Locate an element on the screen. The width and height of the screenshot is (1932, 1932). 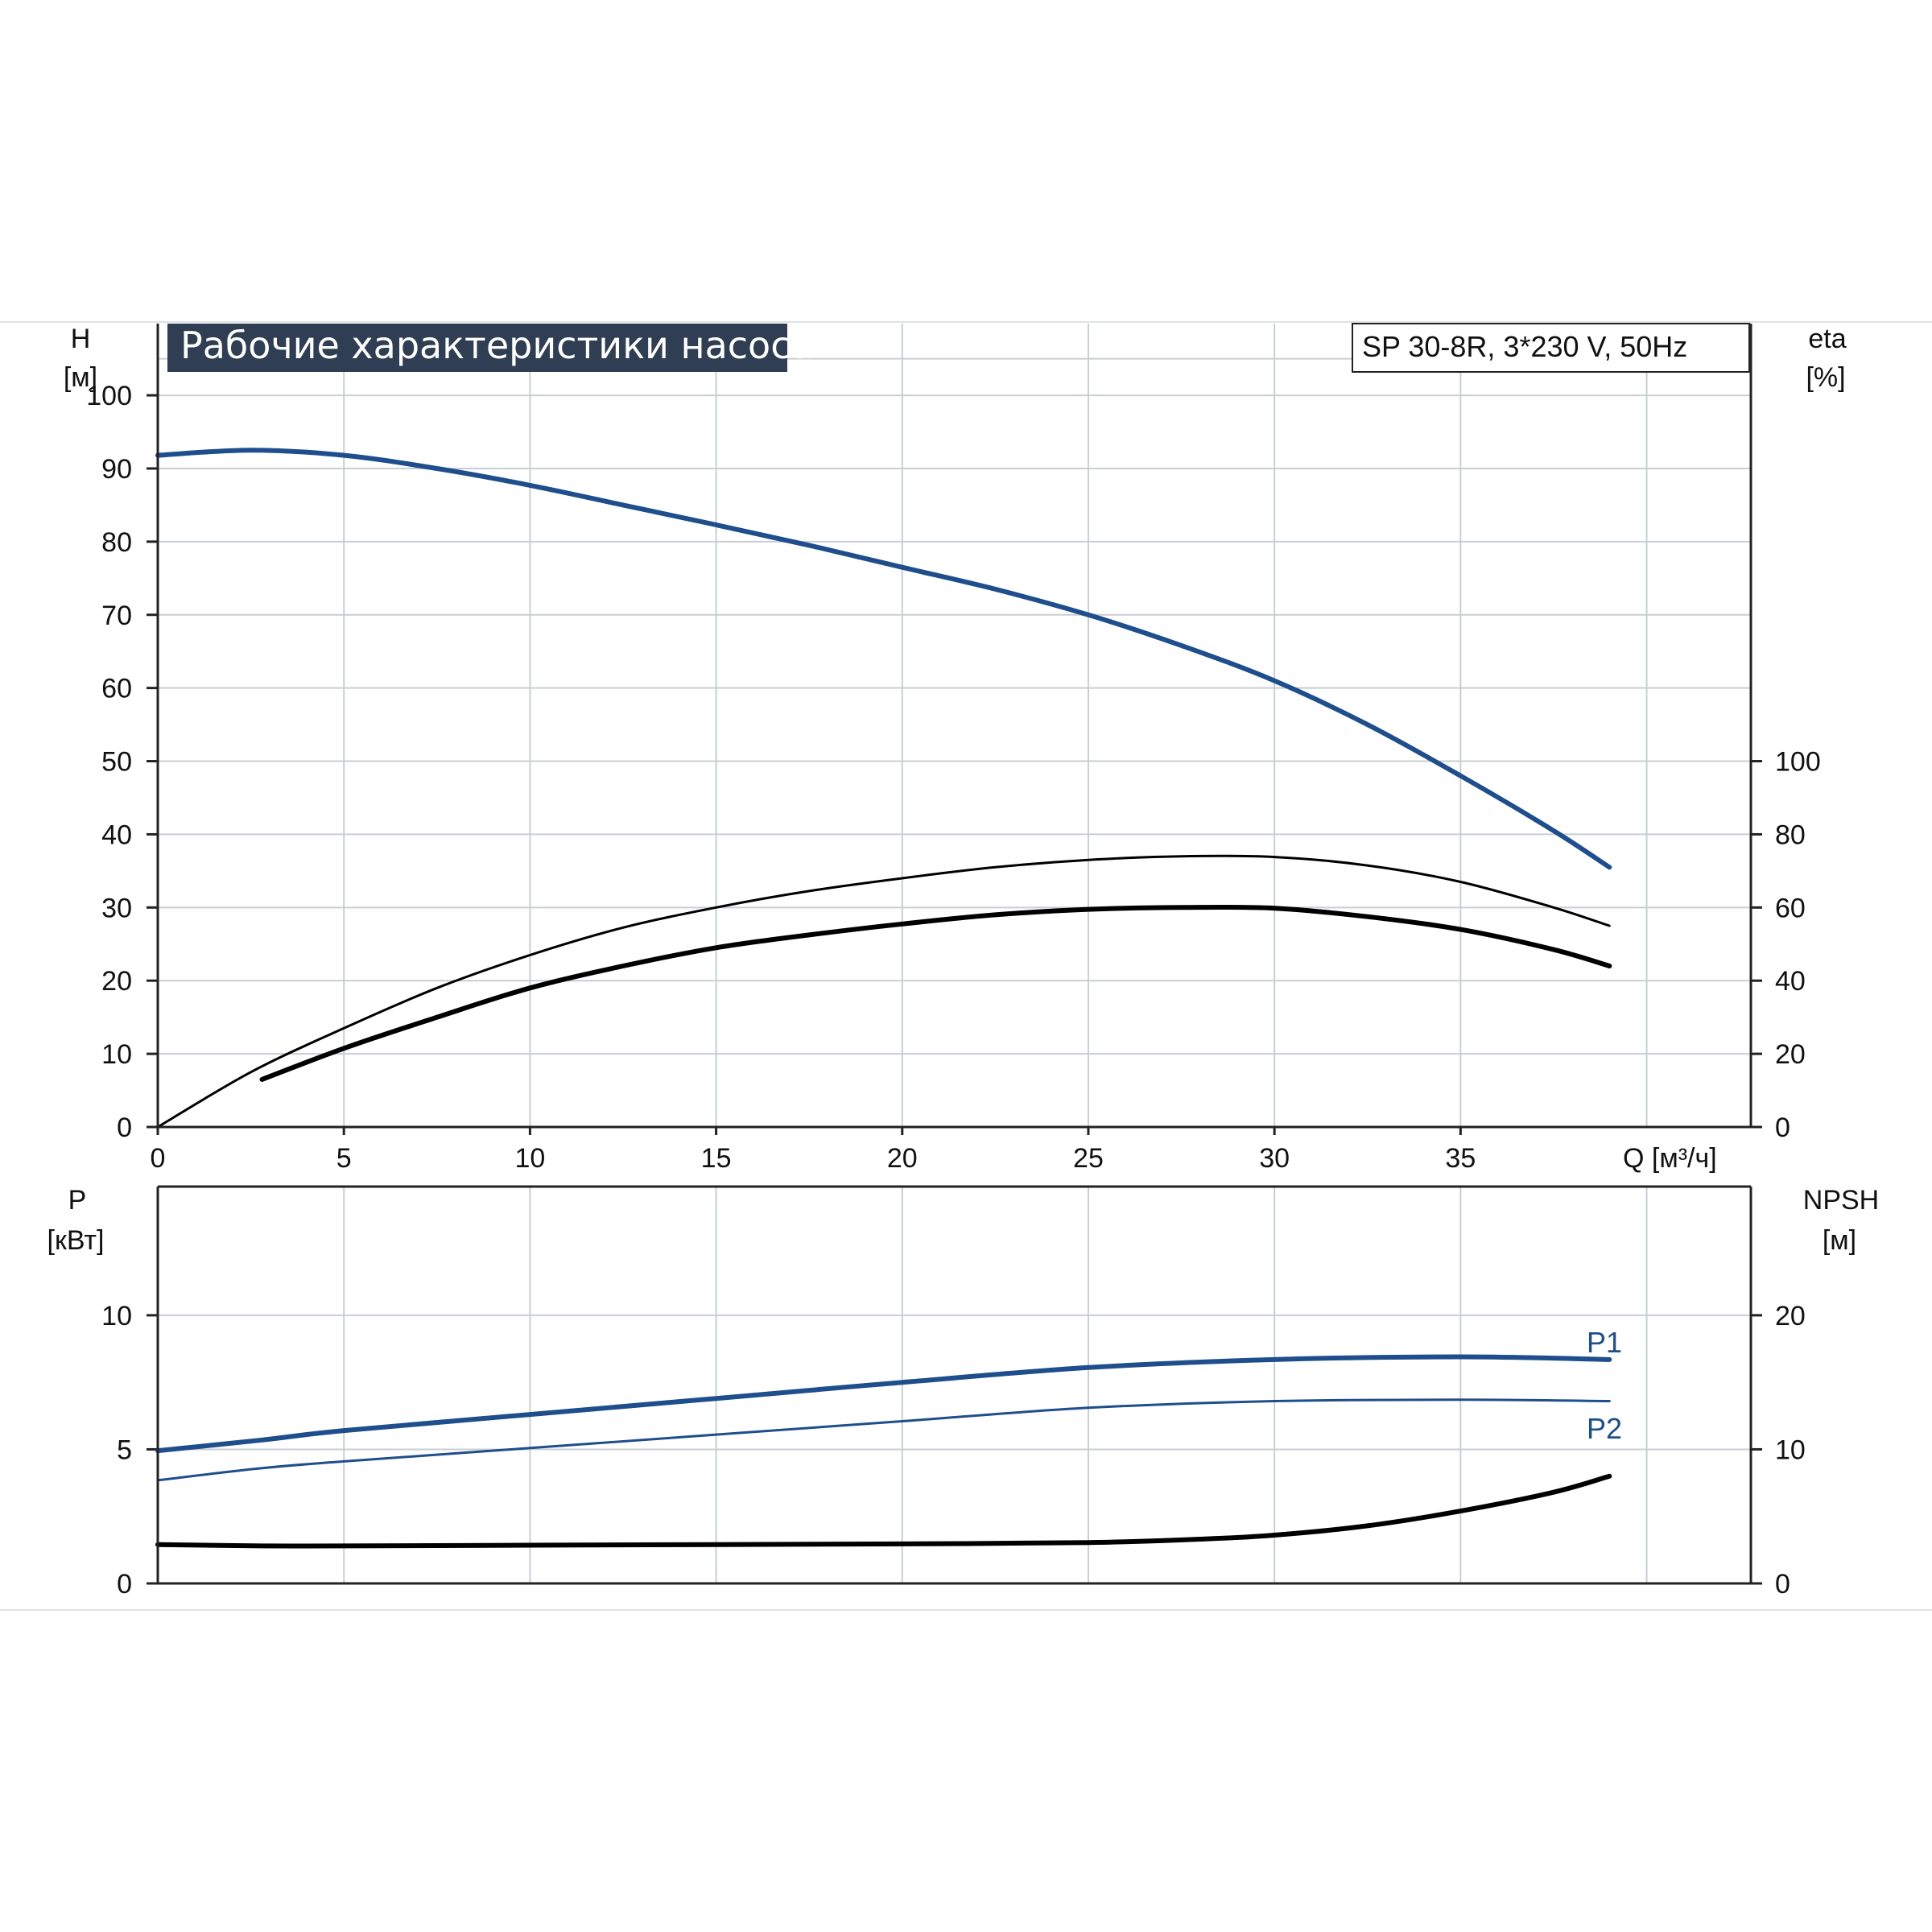
title-box: Рабочие характеристики насоса is located at coordinates (490, 348).